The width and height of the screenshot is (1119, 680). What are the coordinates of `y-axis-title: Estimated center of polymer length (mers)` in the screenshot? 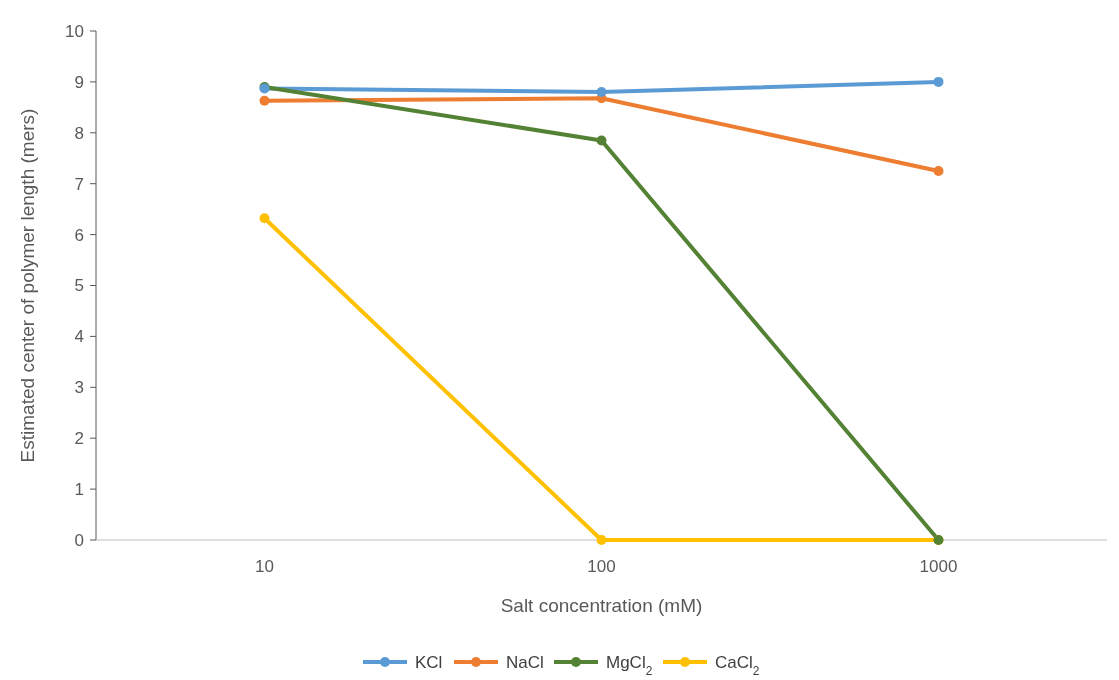 It's located at (27, 285).